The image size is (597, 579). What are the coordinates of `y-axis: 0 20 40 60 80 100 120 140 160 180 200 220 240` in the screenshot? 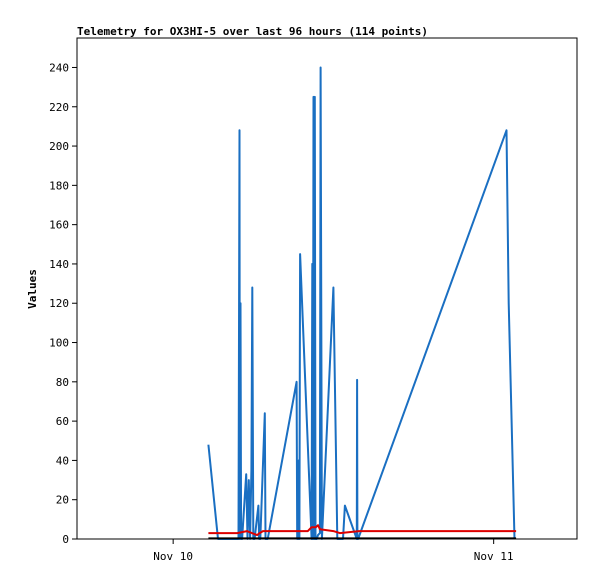 It's located at (63, 303).